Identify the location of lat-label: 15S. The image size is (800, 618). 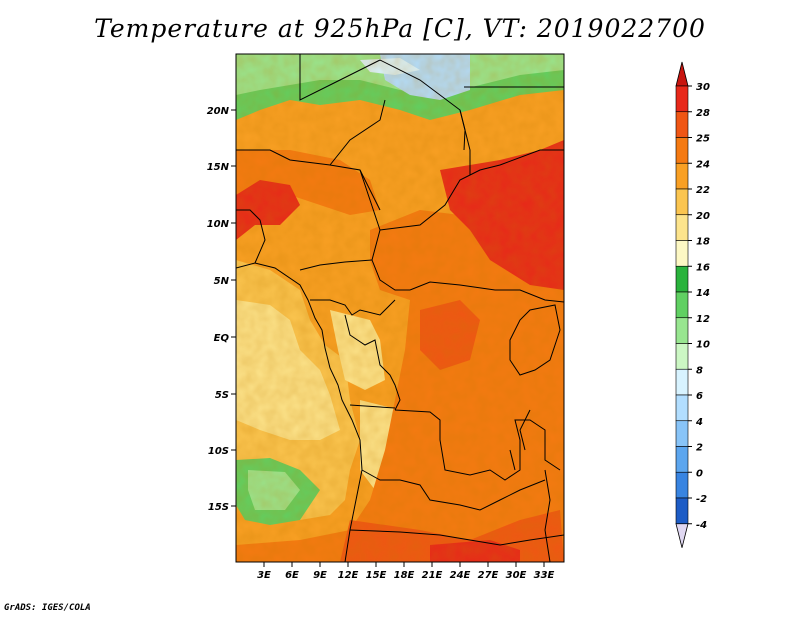
(218, 507).